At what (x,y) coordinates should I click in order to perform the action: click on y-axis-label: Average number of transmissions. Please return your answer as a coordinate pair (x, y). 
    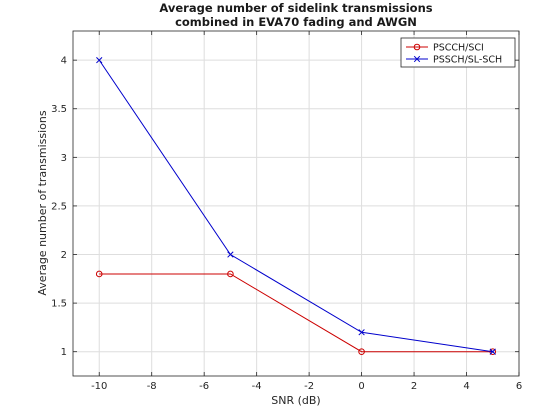
    Looking at the image, I should click on (42, 202).